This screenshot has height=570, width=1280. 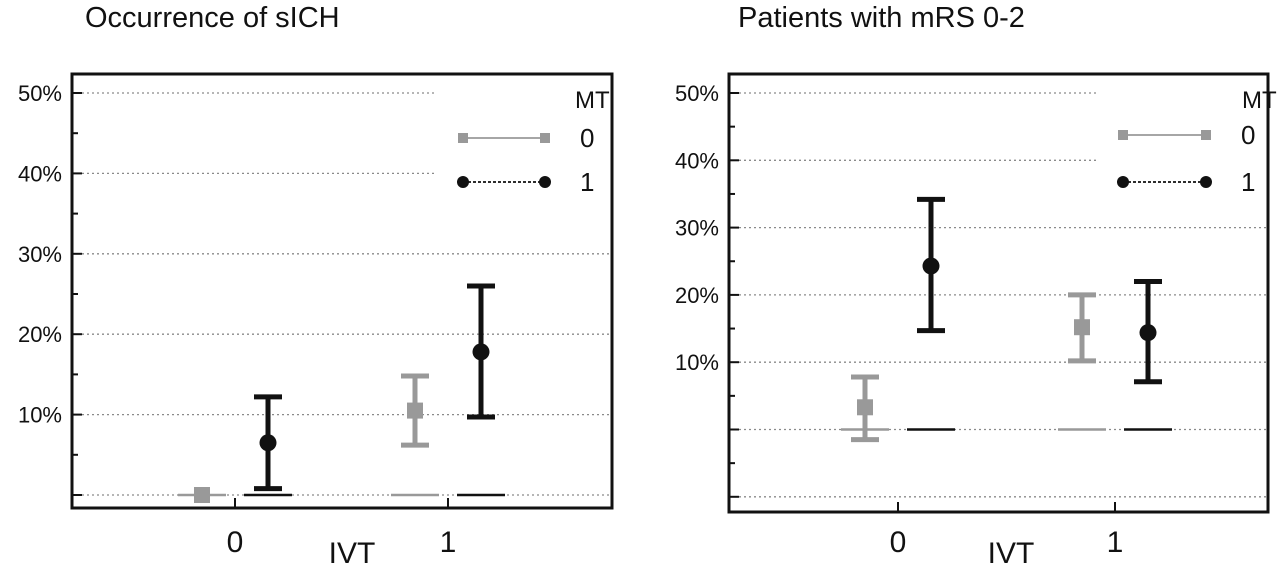 I want to click on chart-title: Occurrence of sICH, so click(x=212, y=18).